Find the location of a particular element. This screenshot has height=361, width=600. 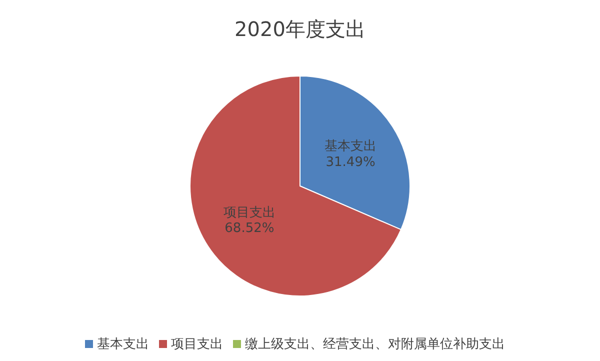

slice-label: 项目支出 is located at coordinates (249, 213).